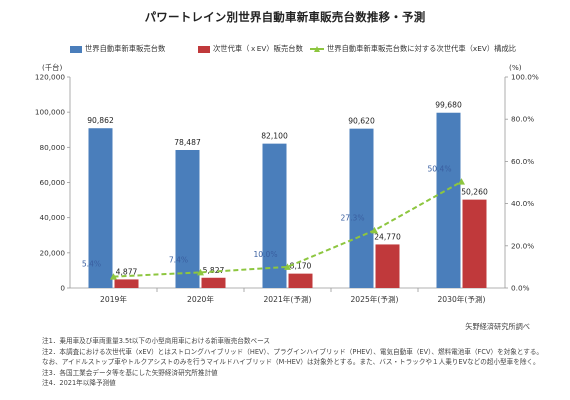  I want to click on data-label-xev: 24,770, so click(387, 236).